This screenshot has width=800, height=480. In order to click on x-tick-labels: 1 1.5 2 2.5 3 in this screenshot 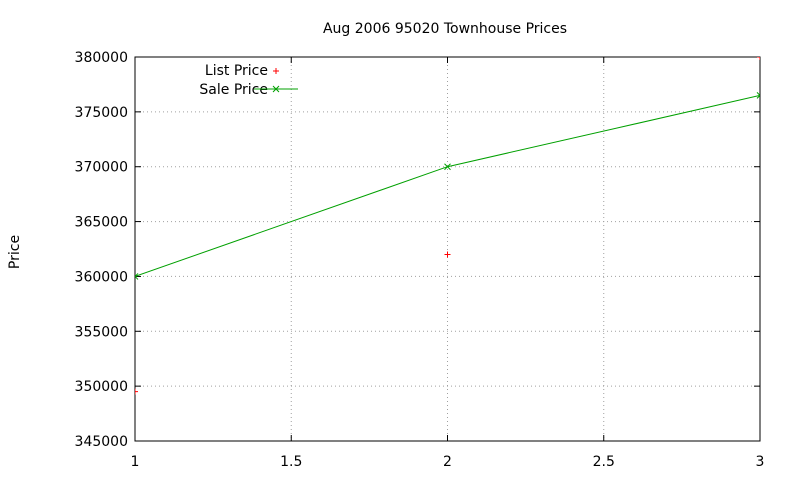, I will do `click(448, 462)`.